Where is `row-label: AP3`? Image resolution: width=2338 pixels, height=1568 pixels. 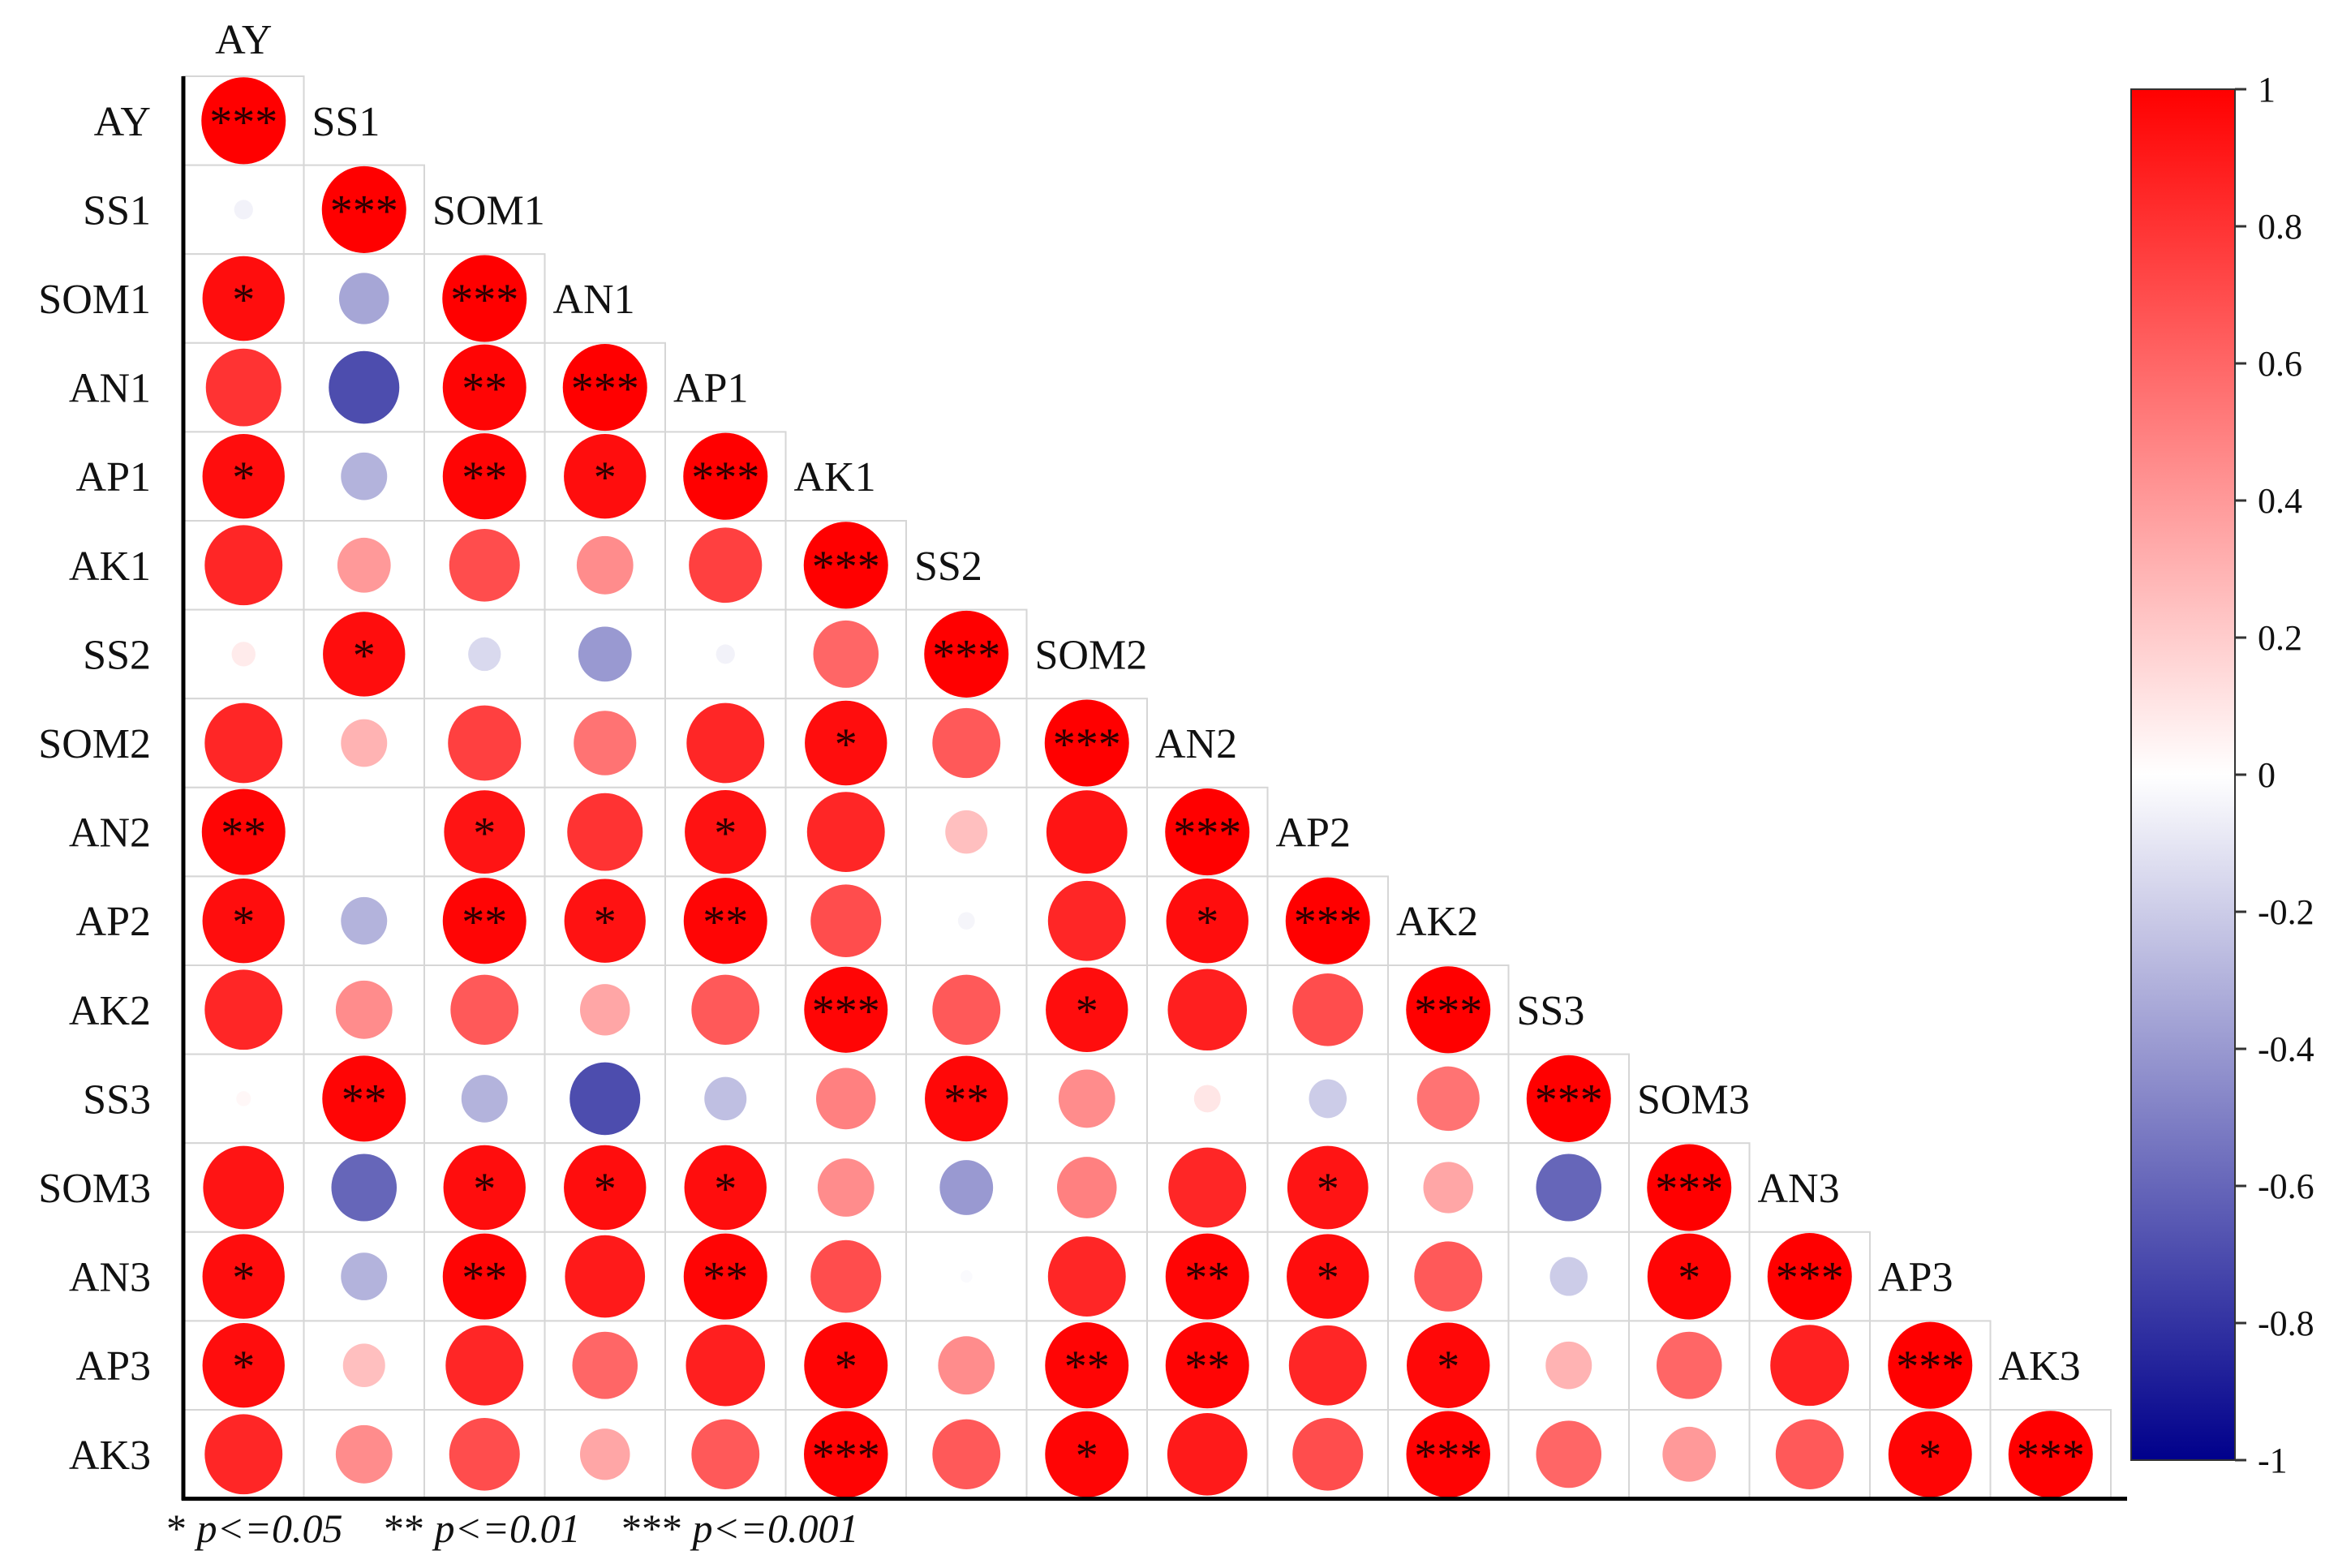 row-label: AP3 is located at coordinates (114, 1366).